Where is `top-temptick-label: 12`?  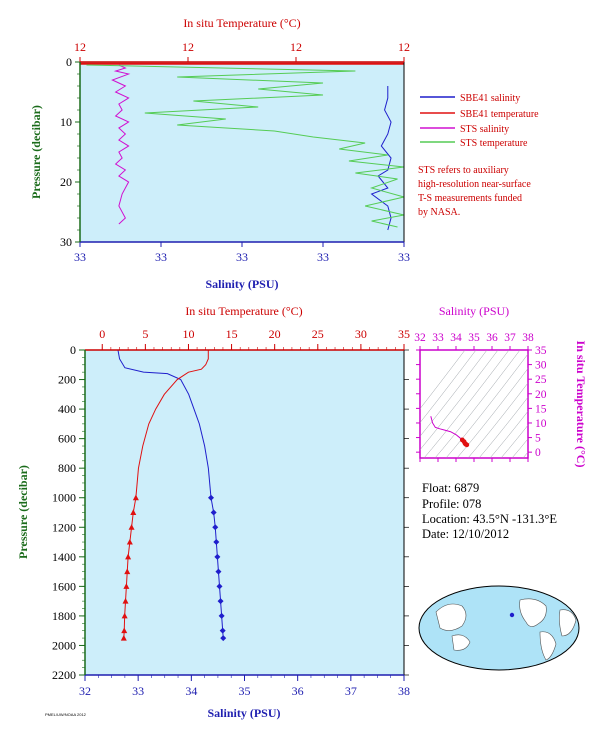
top-temptick-label: 12 is located at coordinates (404, 47).